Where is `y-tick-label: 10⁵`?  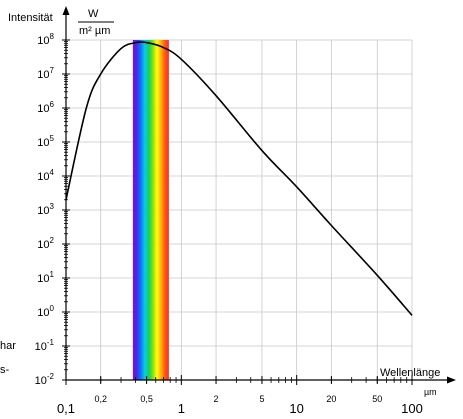
y-tick-label: 10⁵ is located at coordinates (45, 141).